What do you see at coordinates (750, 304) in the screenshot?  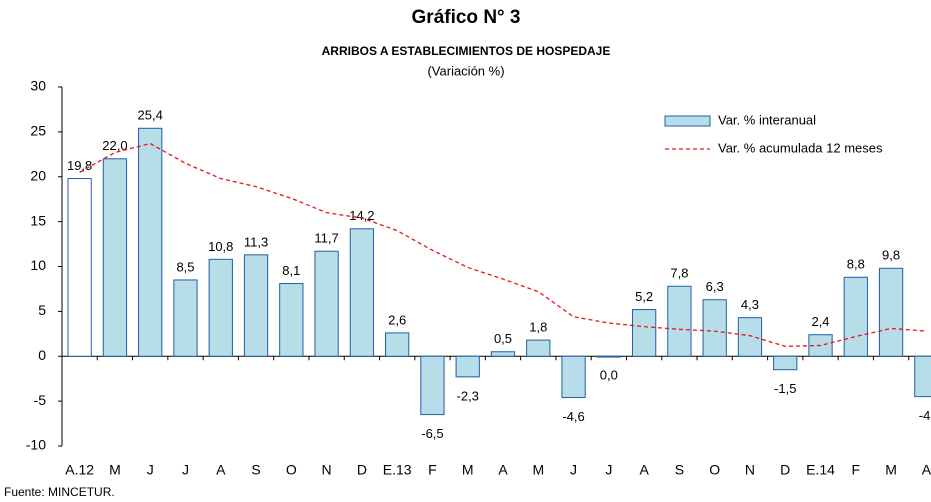 I see `data-label: 4,3` at bounding box center [750, 304].